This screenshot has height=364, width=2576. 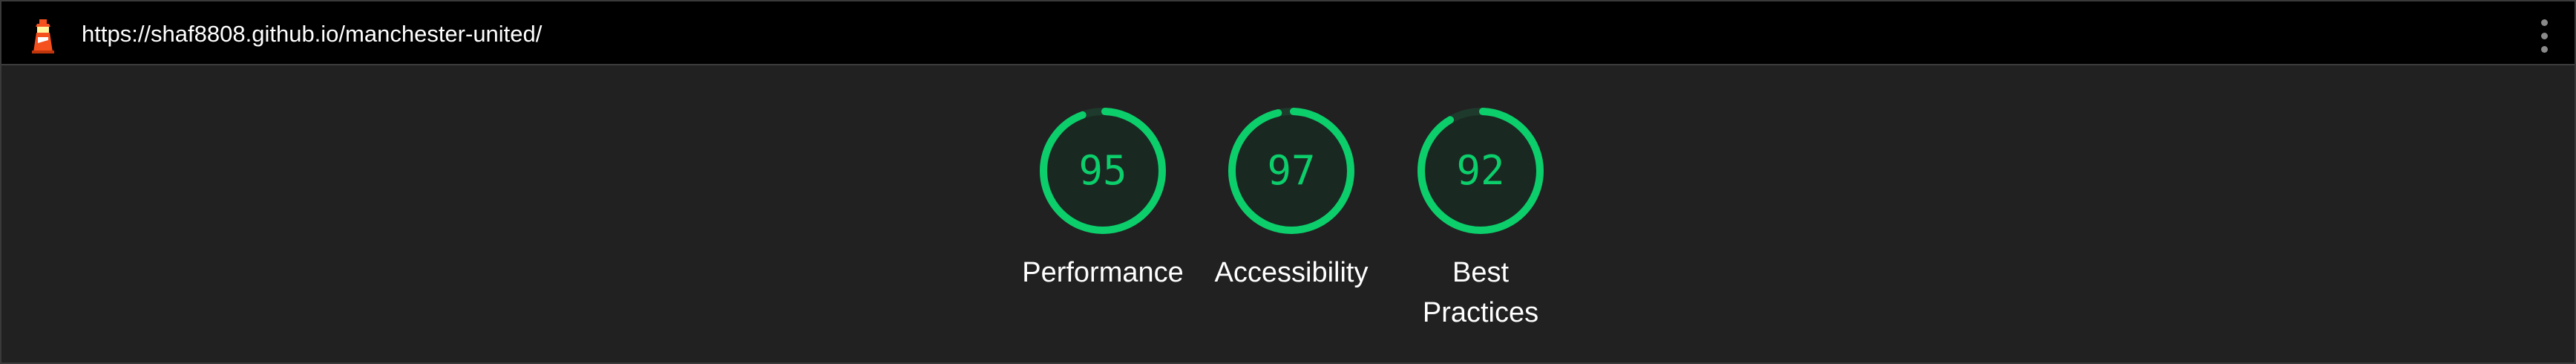 I want to click on best-practices-label: Best Practices, so click(x=1480, y=293).